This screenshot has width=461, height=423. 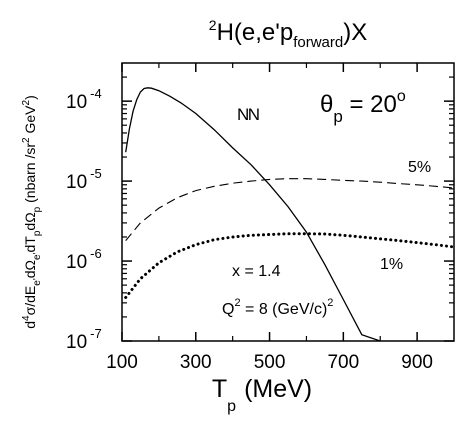 I want to click on y-tick-label: 10 -4, so click(x=84, y=99).